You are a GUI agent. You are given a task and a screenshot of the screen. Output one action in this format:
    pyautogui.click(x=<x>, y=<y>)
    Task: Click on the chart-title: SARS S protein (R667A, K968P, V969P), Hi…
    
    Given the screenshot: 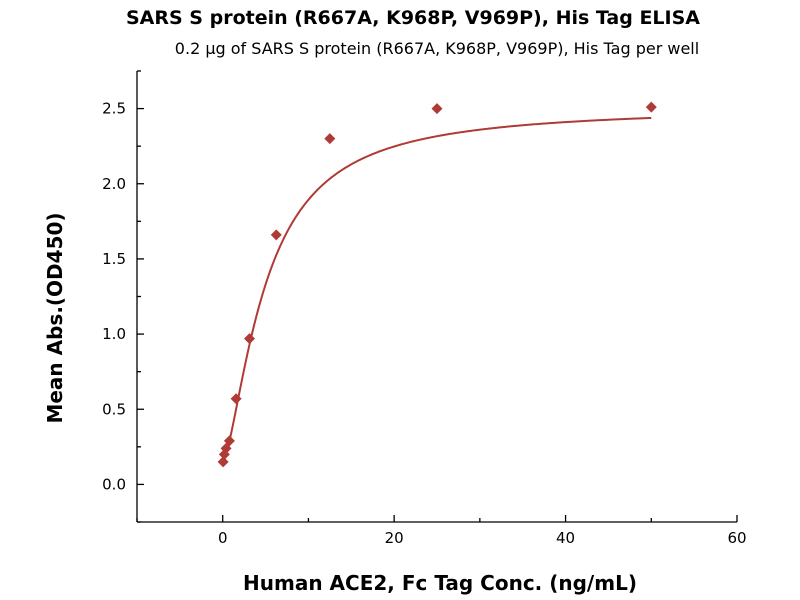 What is the action you would take?
    pyautogui.click(x=413, y=18)
    